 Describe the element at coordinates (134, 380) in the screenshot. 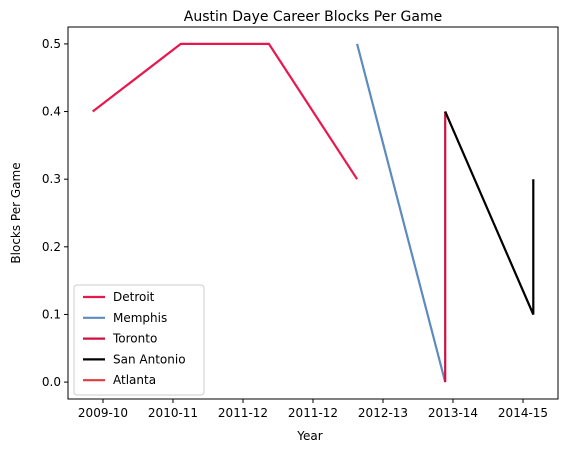

I see `legend-label: Atlanta` at that location.